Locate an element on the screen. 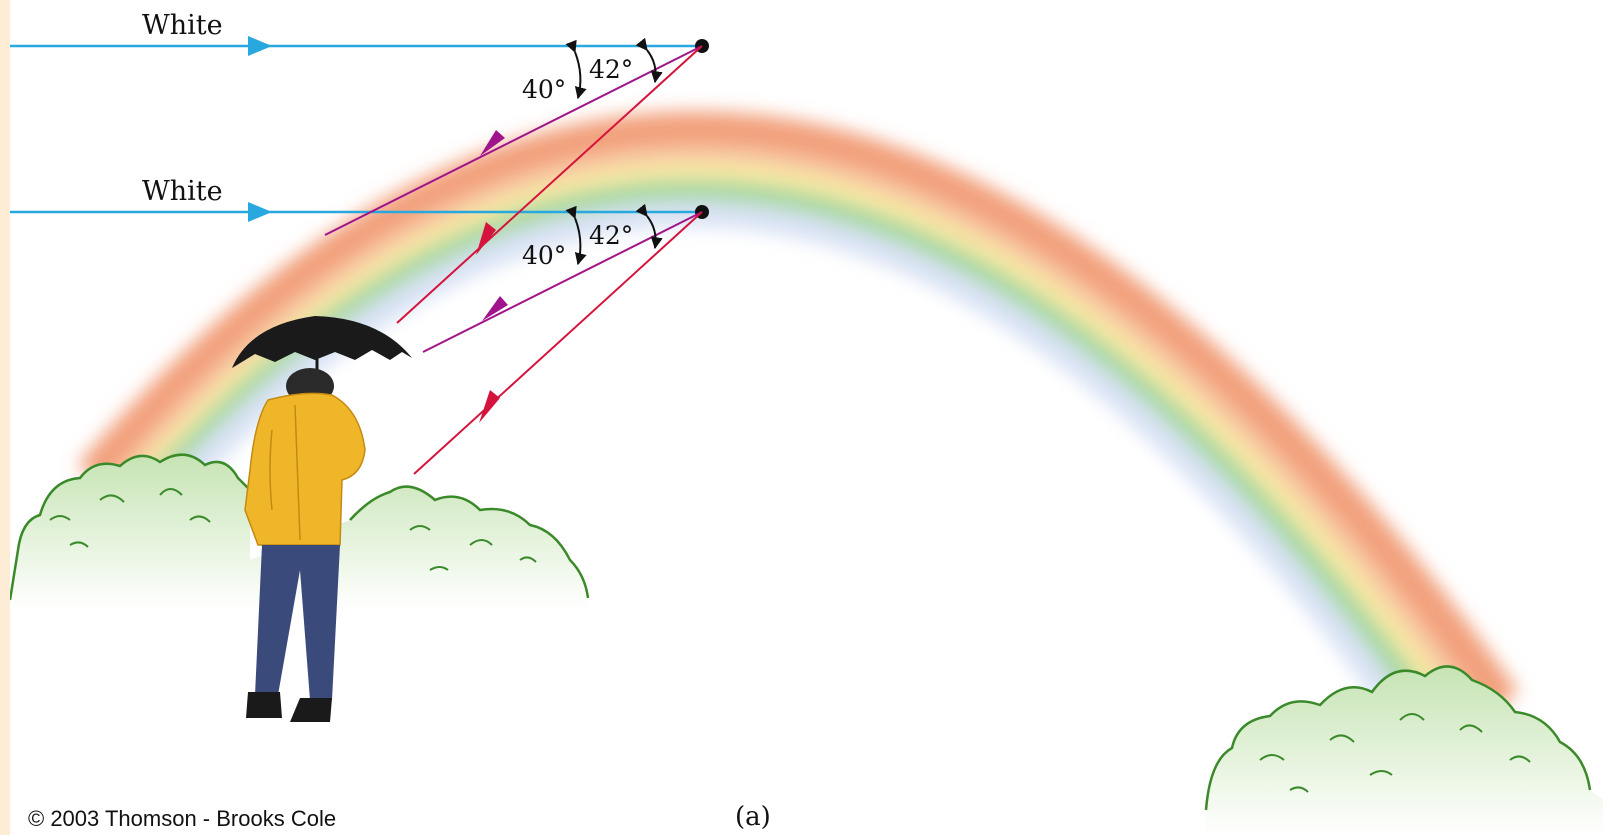 The width and height of the screenshot is (1603, 835). ray-label-top: White is located at coordinates (182, 25).